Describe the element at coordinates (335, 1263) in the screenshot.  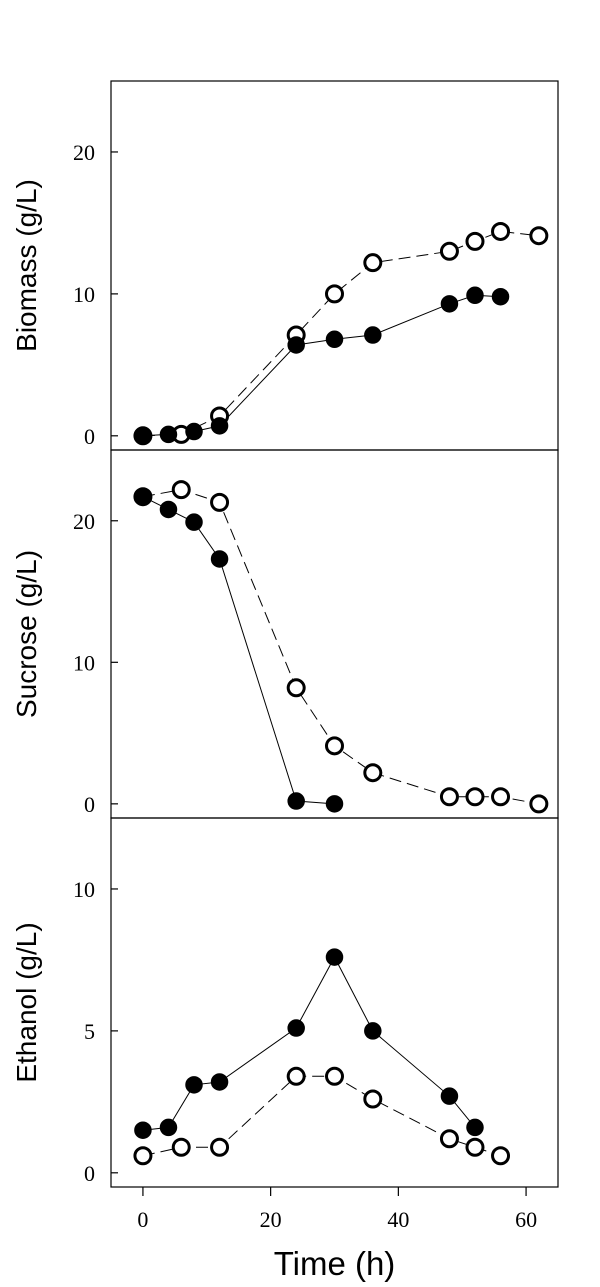
I see `x-axis-label: Time (h)` at that location.